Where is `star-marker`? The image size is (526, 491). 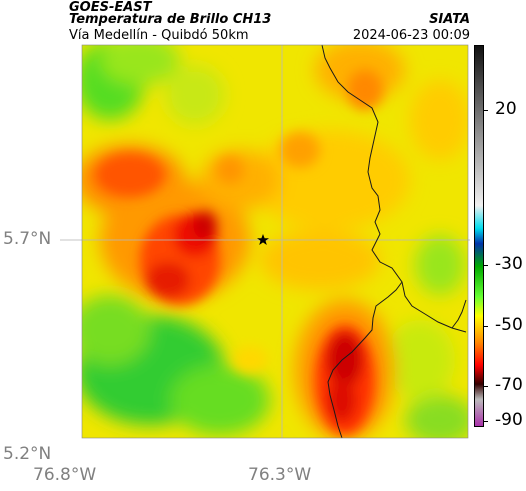 star-marker is located at coordinates (263, 239).